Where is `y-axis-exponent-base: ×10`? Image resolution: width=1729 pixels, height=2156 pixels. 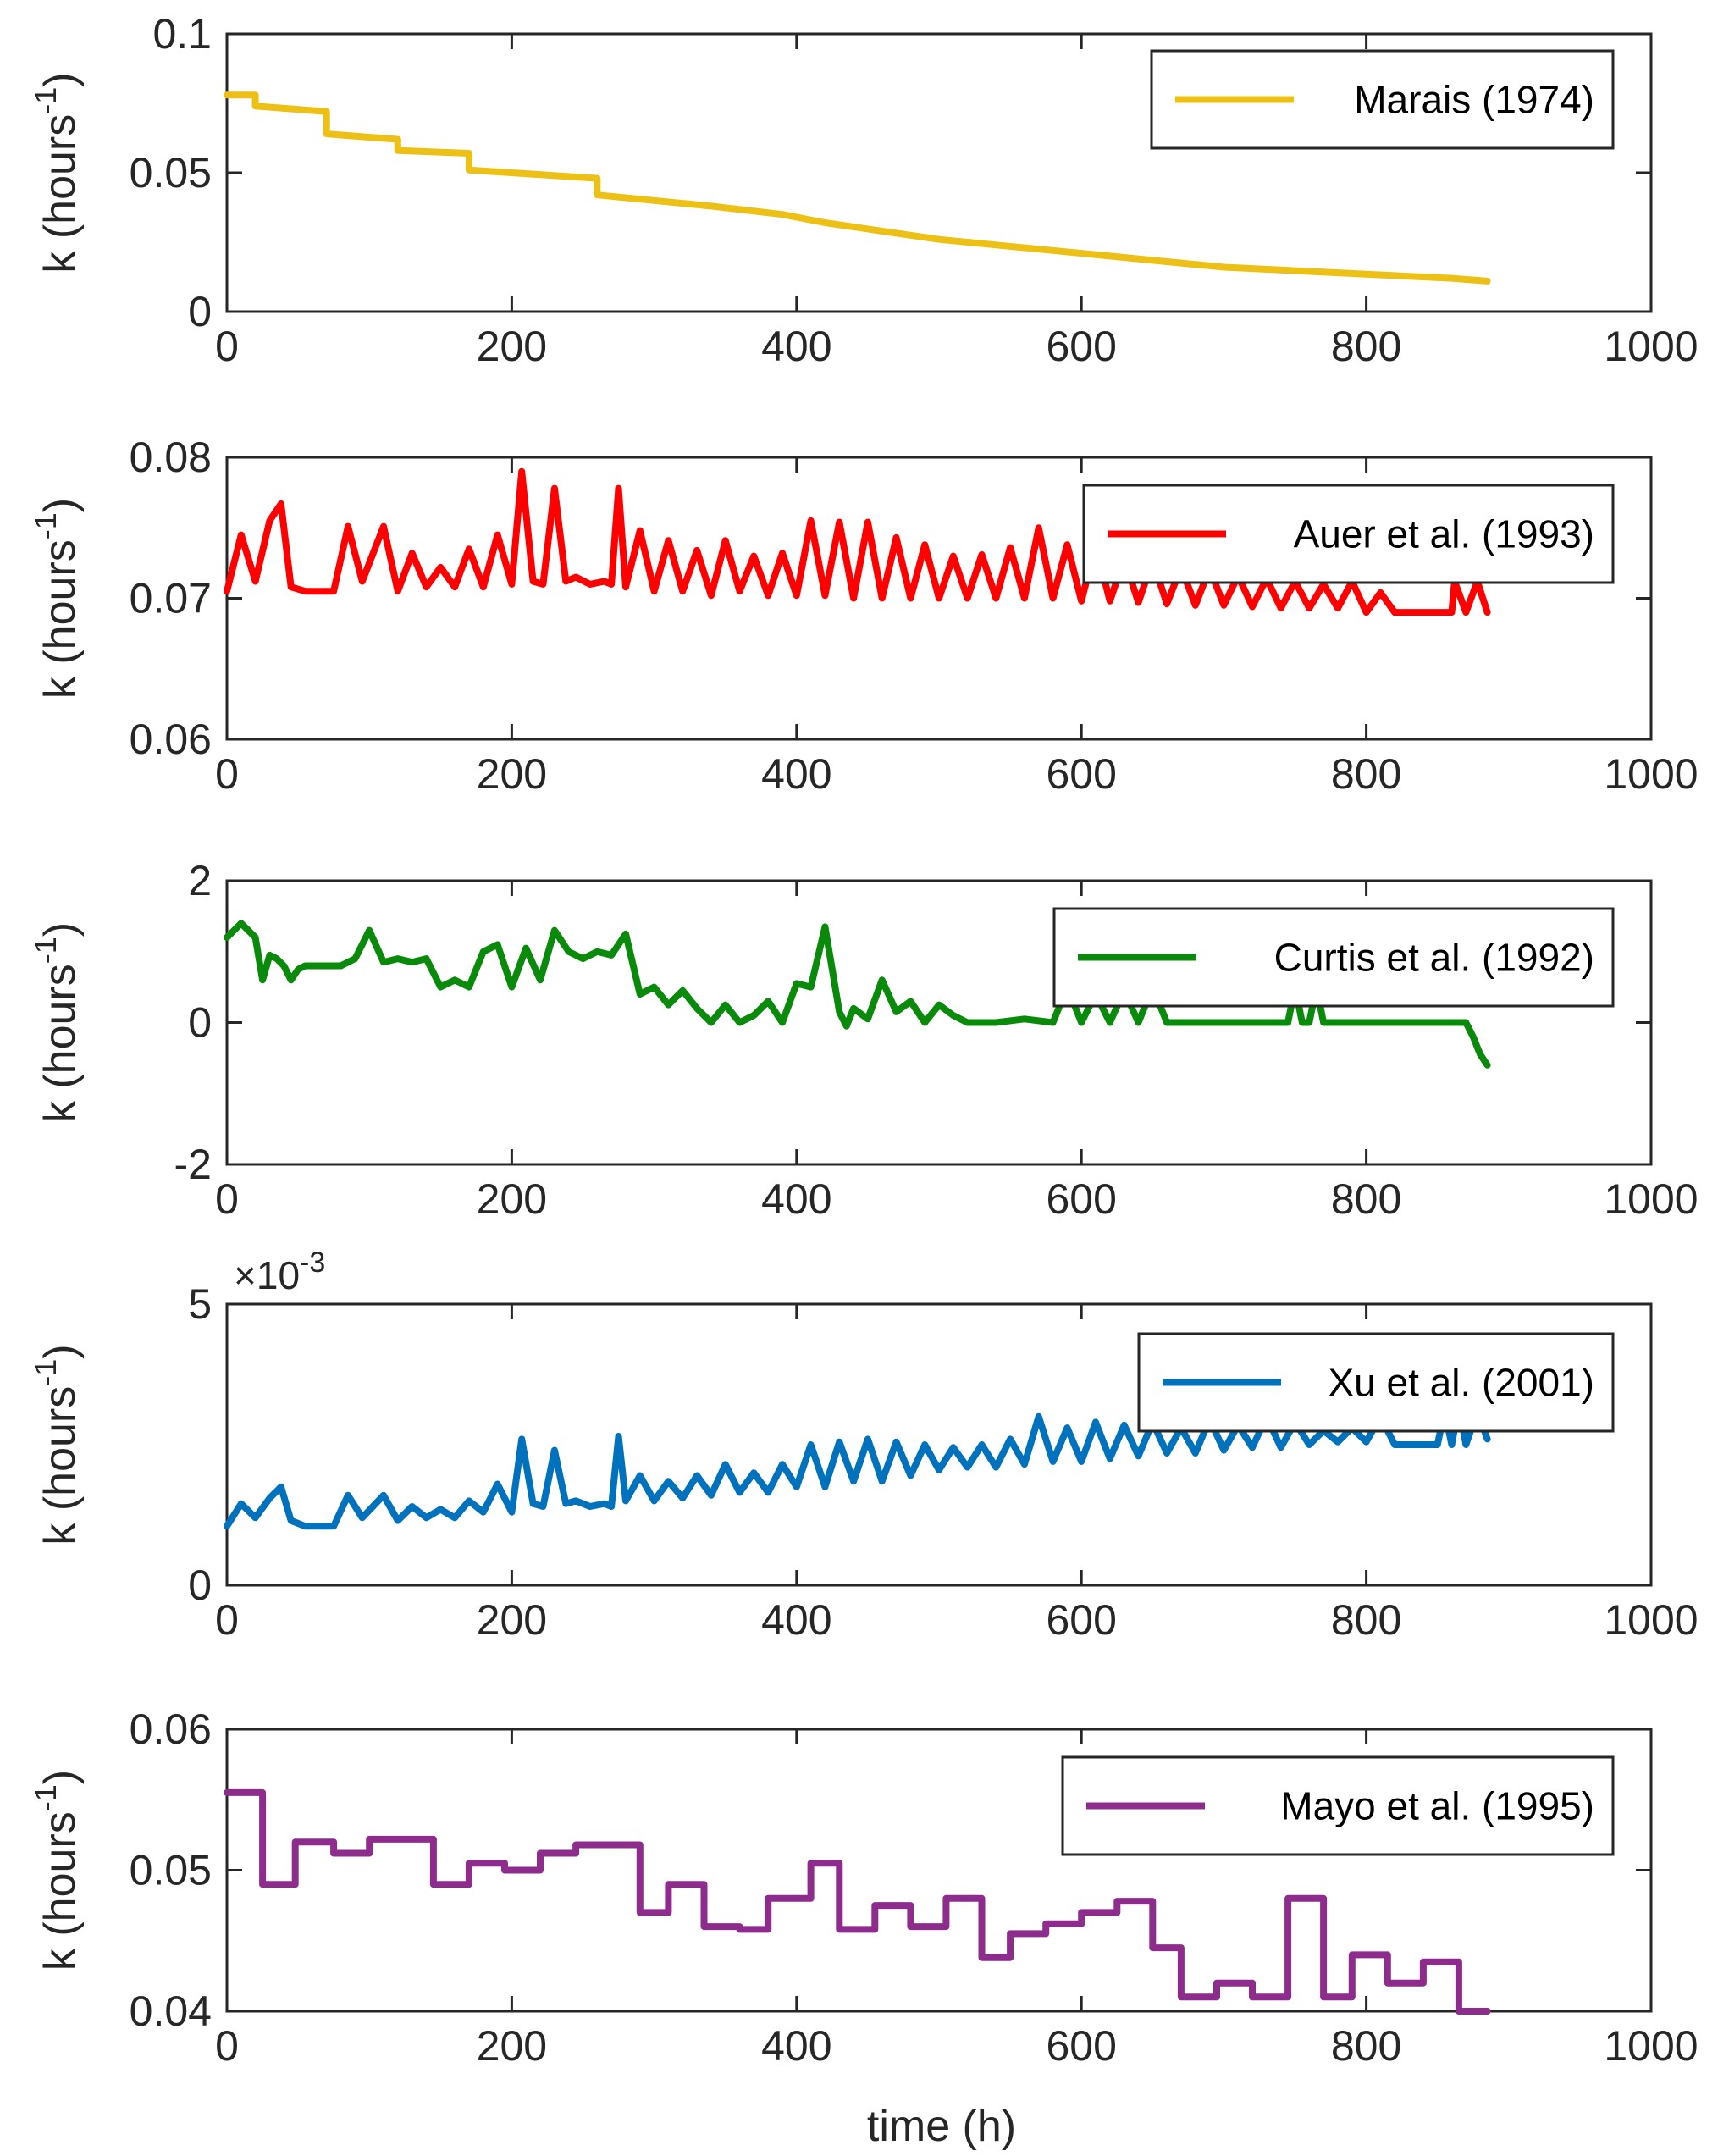 y-axis-exponent-base: ×10 is located at coordinates (267, 1275).